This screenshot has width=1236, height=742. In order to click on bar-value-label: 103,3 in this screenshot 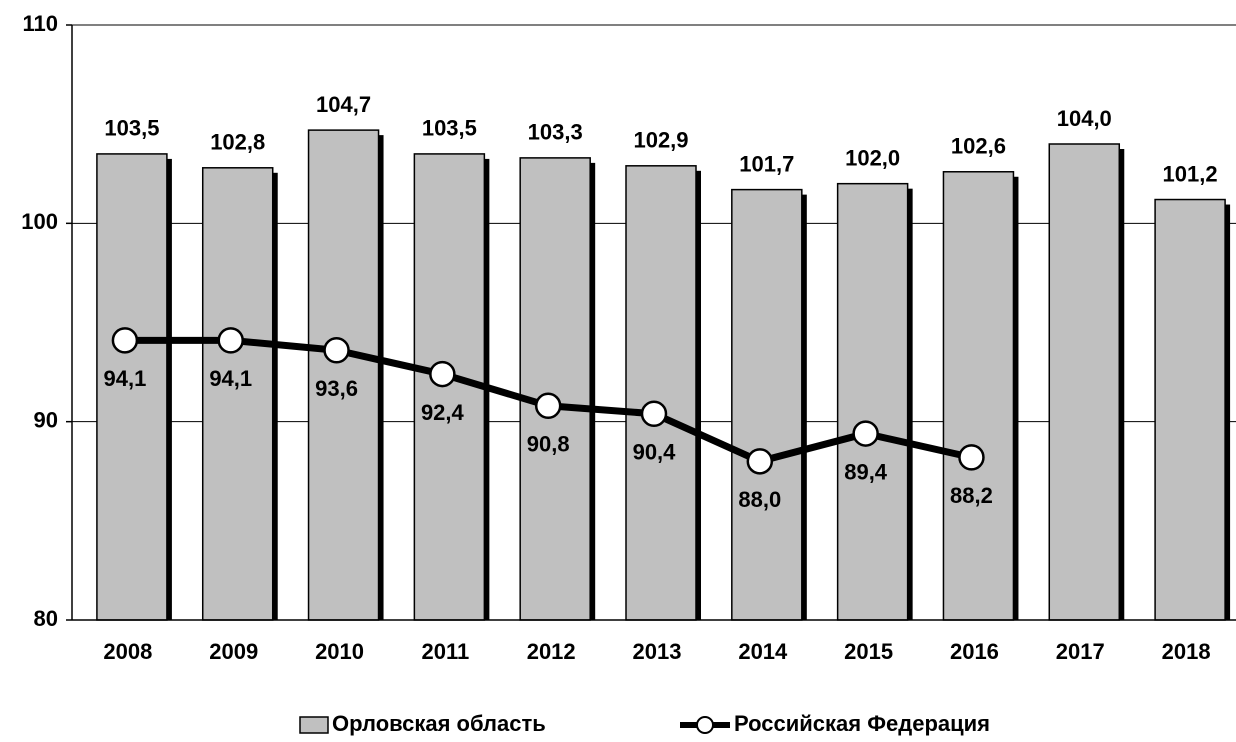, I will do `click(555, 132)`.